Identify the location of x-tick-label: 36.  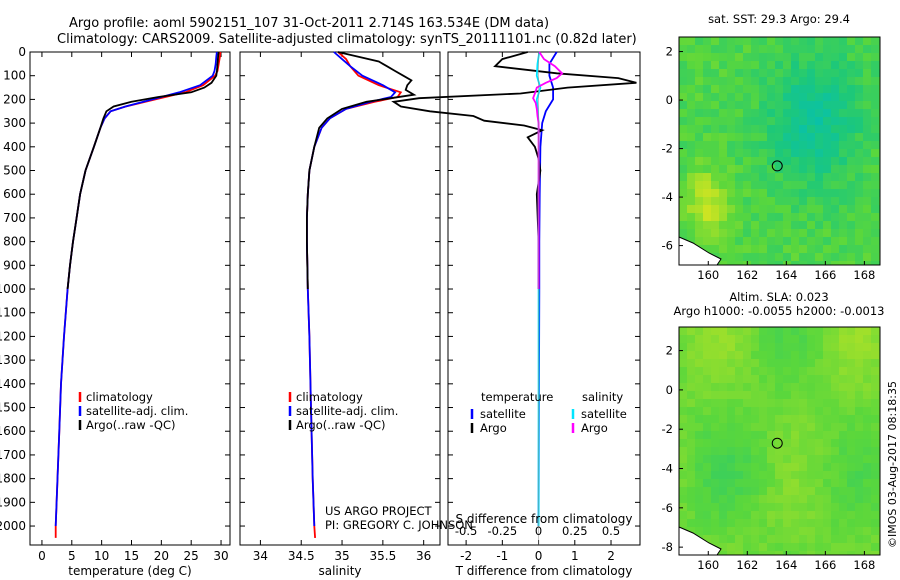
(423, 556).